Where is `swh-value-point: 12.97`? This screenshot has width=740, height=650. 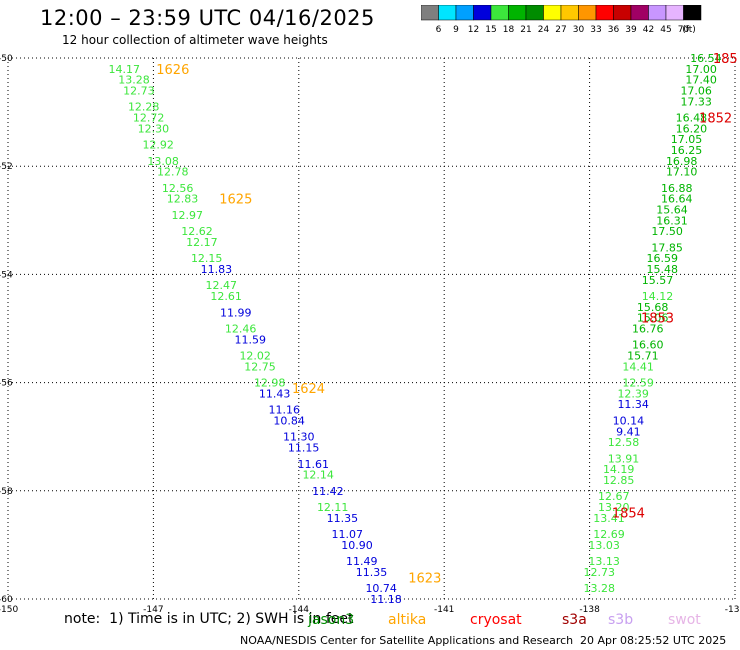
swh-value-point: 12.97 is located at coordinates (188, 215).